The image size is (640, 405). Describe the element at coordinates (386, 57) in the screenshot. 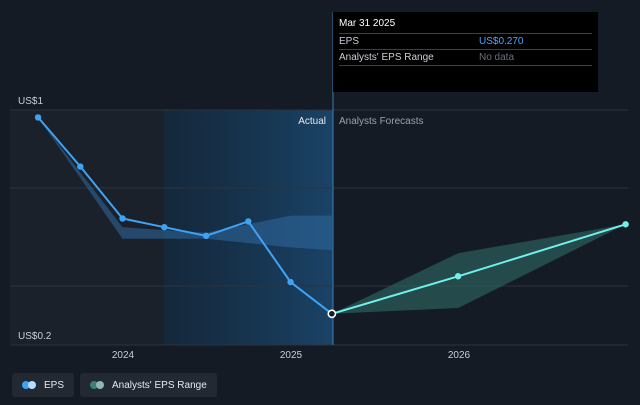

I see `tooltip-range-key: Analysts' EPS Range` at that location.